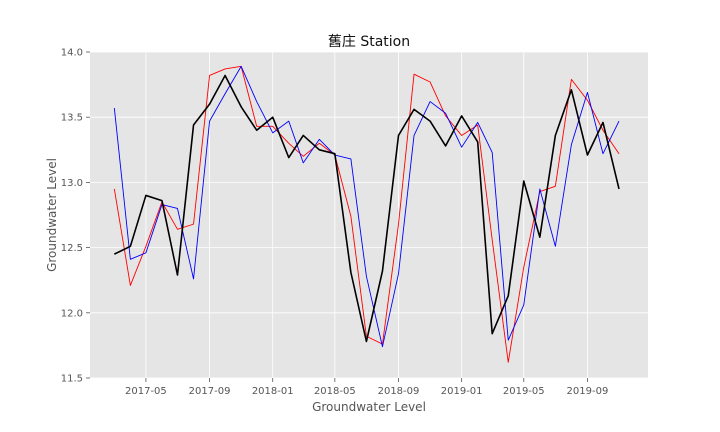  What do you see at coordinates (75, 216) in the screenshot?
I see `y-axis: 11.5 12.0 12.5 13.0 13.5 14.0` at bounding box center [75, 216].